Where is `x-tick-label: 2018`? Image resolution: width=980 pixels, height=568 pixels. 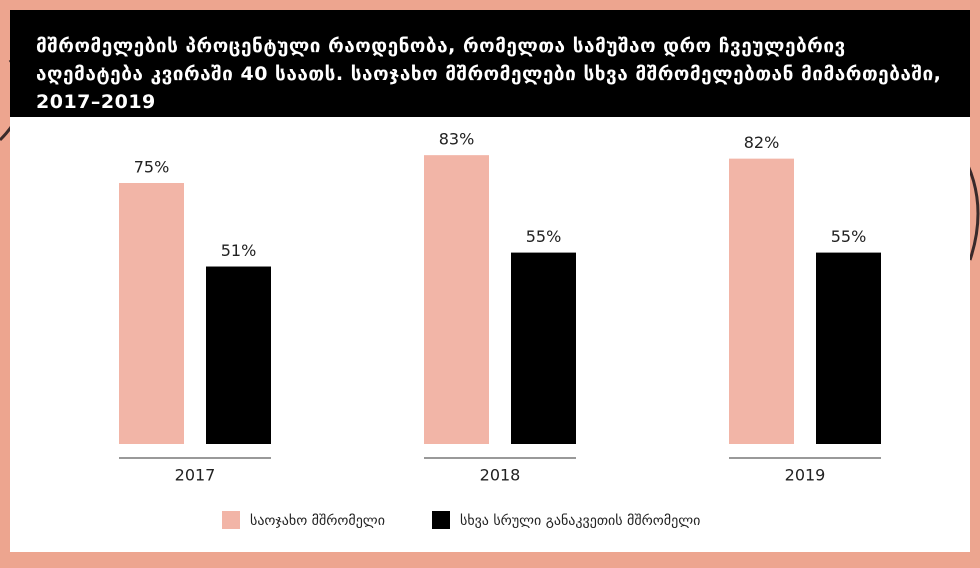 x-tick-label: 2018 is located at coordinates (500, 475).